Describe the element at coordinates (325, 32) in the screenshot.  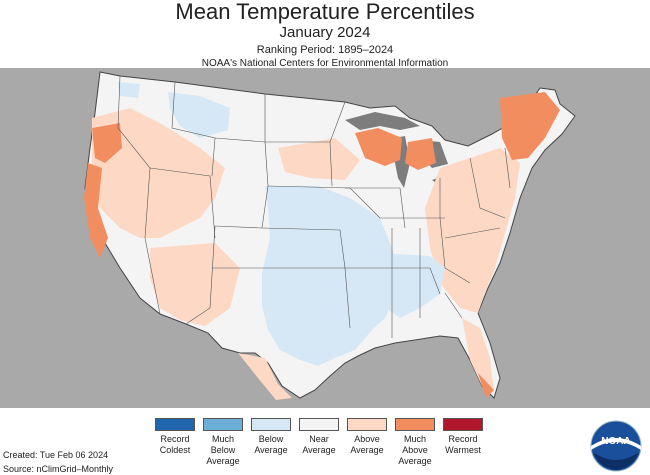
I see `map-subtitle: January 2024` at that location.